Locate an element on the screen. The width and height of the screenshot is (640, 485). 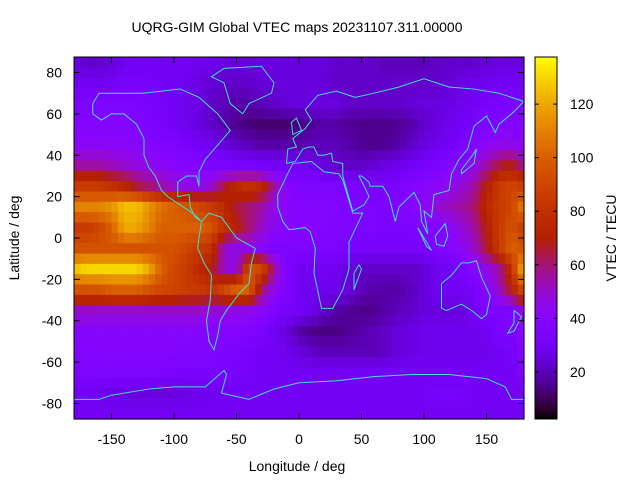
colorbar-scale is located at coordinates (546, 238).